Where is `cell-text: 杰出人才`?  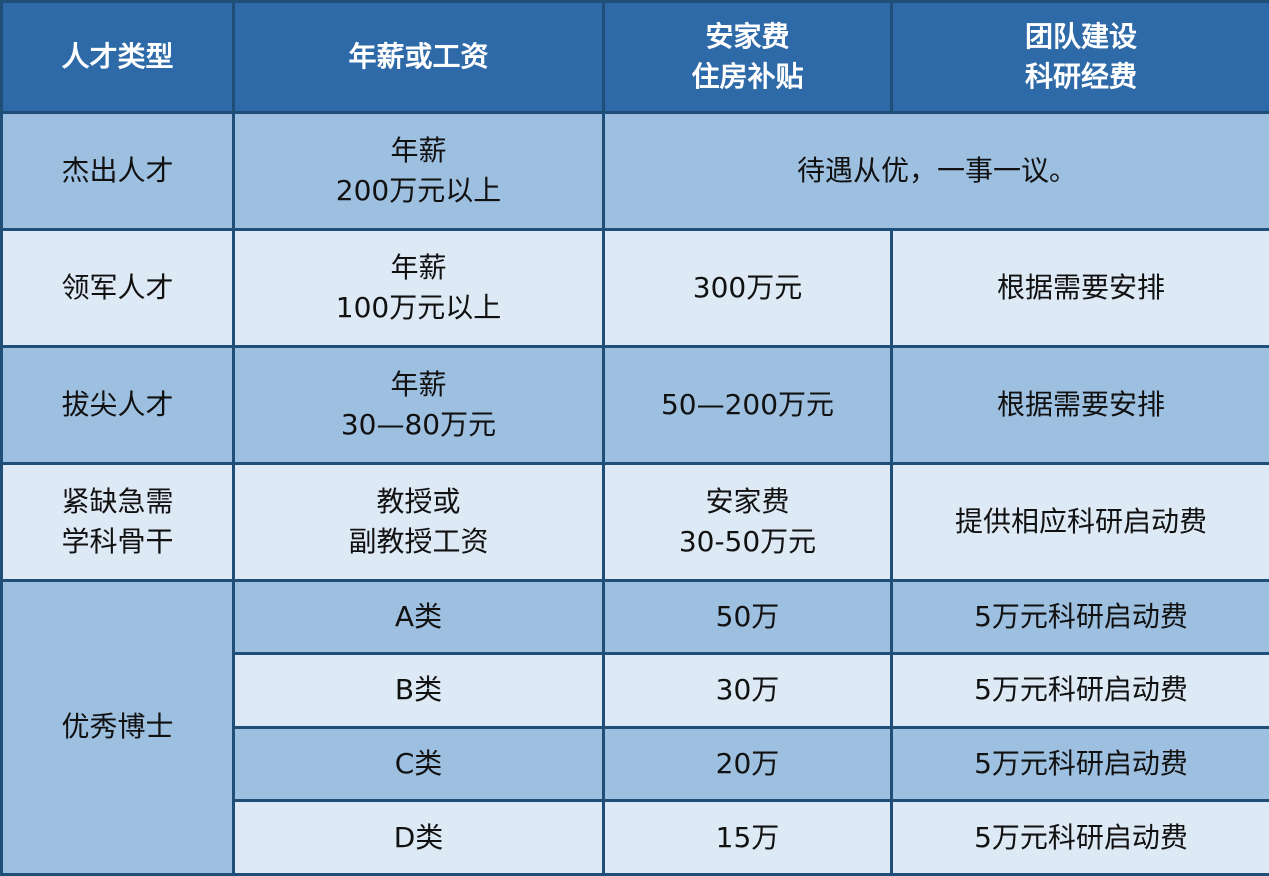 cell-text: 杰出人才 is located at coordinates (117, 170).